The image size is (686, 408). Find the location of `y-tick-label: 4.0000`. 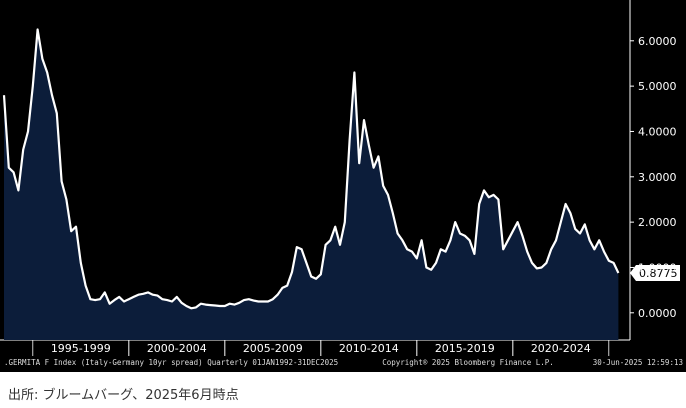

y-tick-label: 4.0000 is located at coordinates (657, 131).